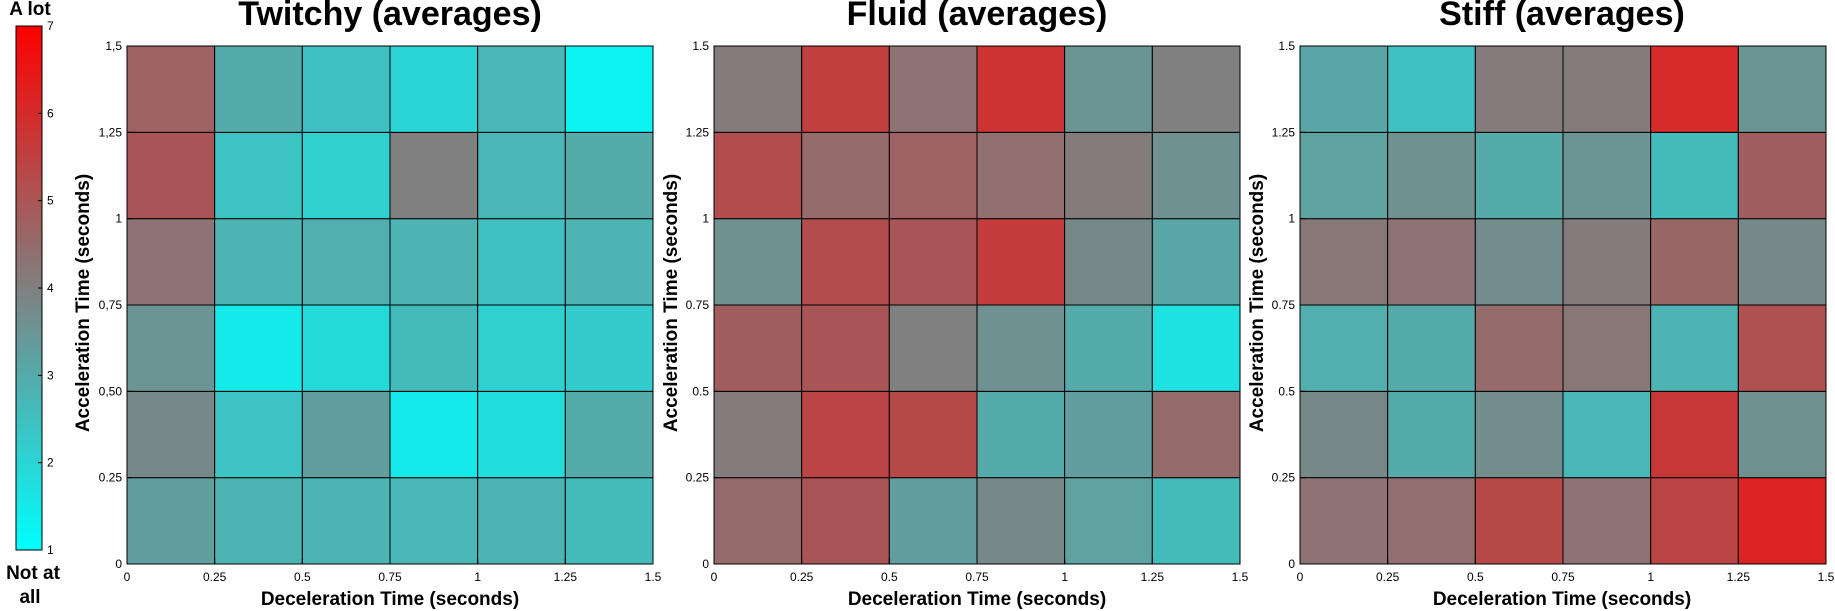  I want to click on y-tick-label: 0,50, so click(111, 391).